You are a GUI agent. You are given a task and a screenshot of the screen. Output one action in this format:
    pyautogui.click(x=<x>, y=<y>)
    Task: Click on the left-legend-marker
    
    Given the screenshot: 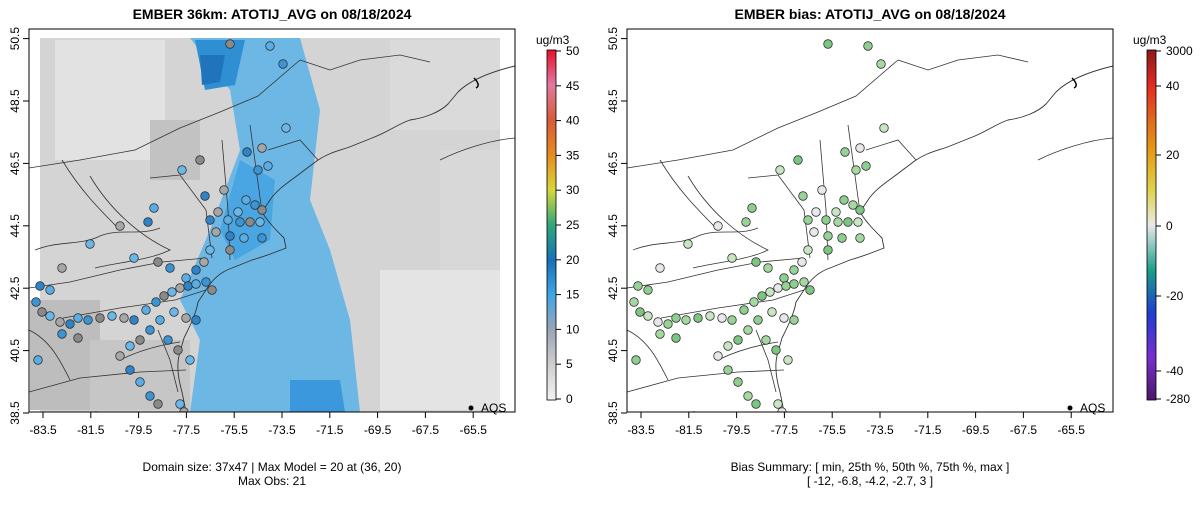 What is the action you would take?
    pyautogui.click(x=471, y=408)
    